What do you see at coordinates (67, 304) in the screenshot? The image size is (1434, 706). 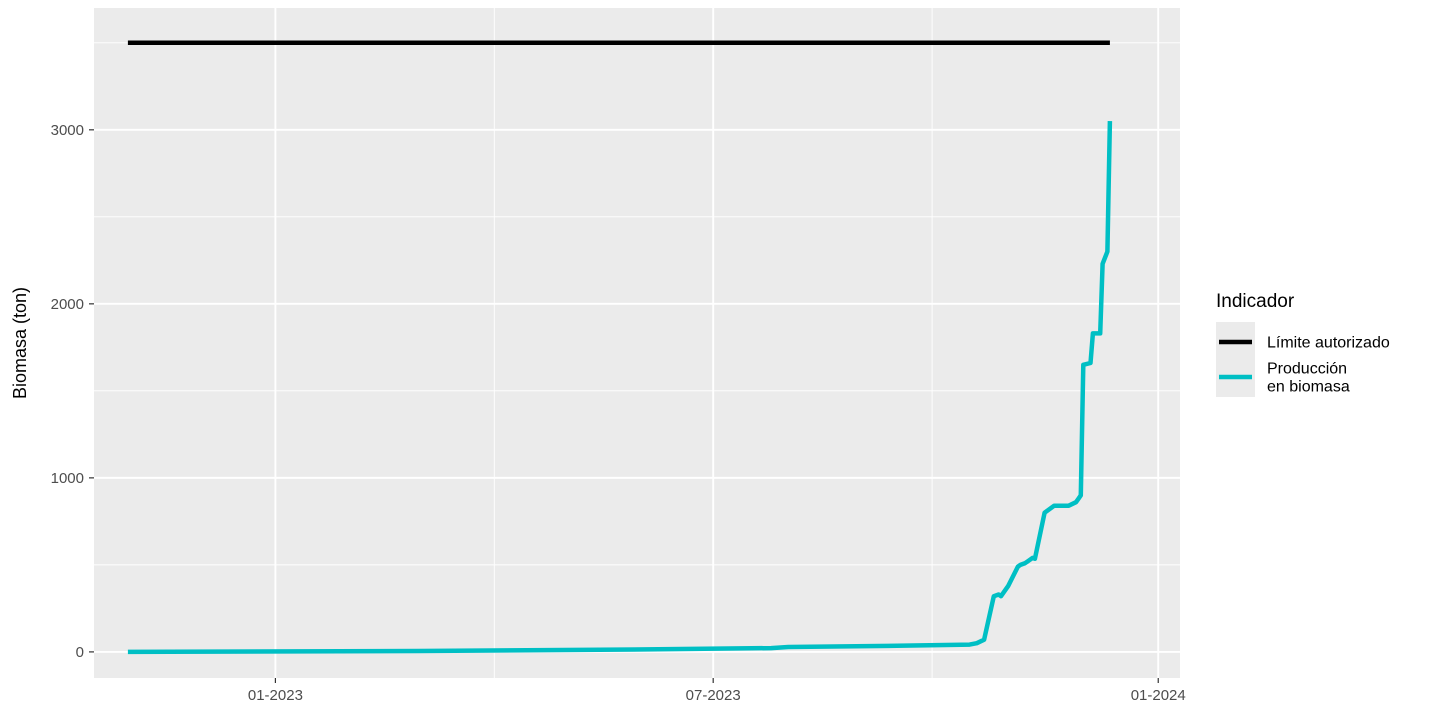 I see `y-tick-label: 2000` at bounding box center [67, 304].